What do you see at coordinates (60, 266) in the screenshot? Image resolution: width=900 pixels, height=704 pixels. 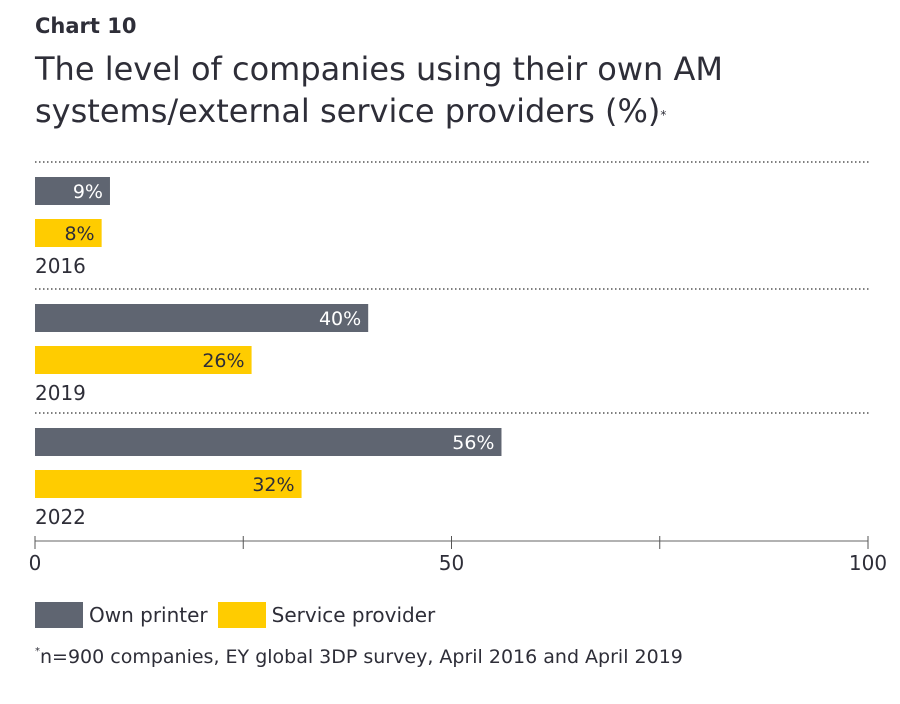 I see `category-label-2016: 2016` at bounding box center [60, 266].